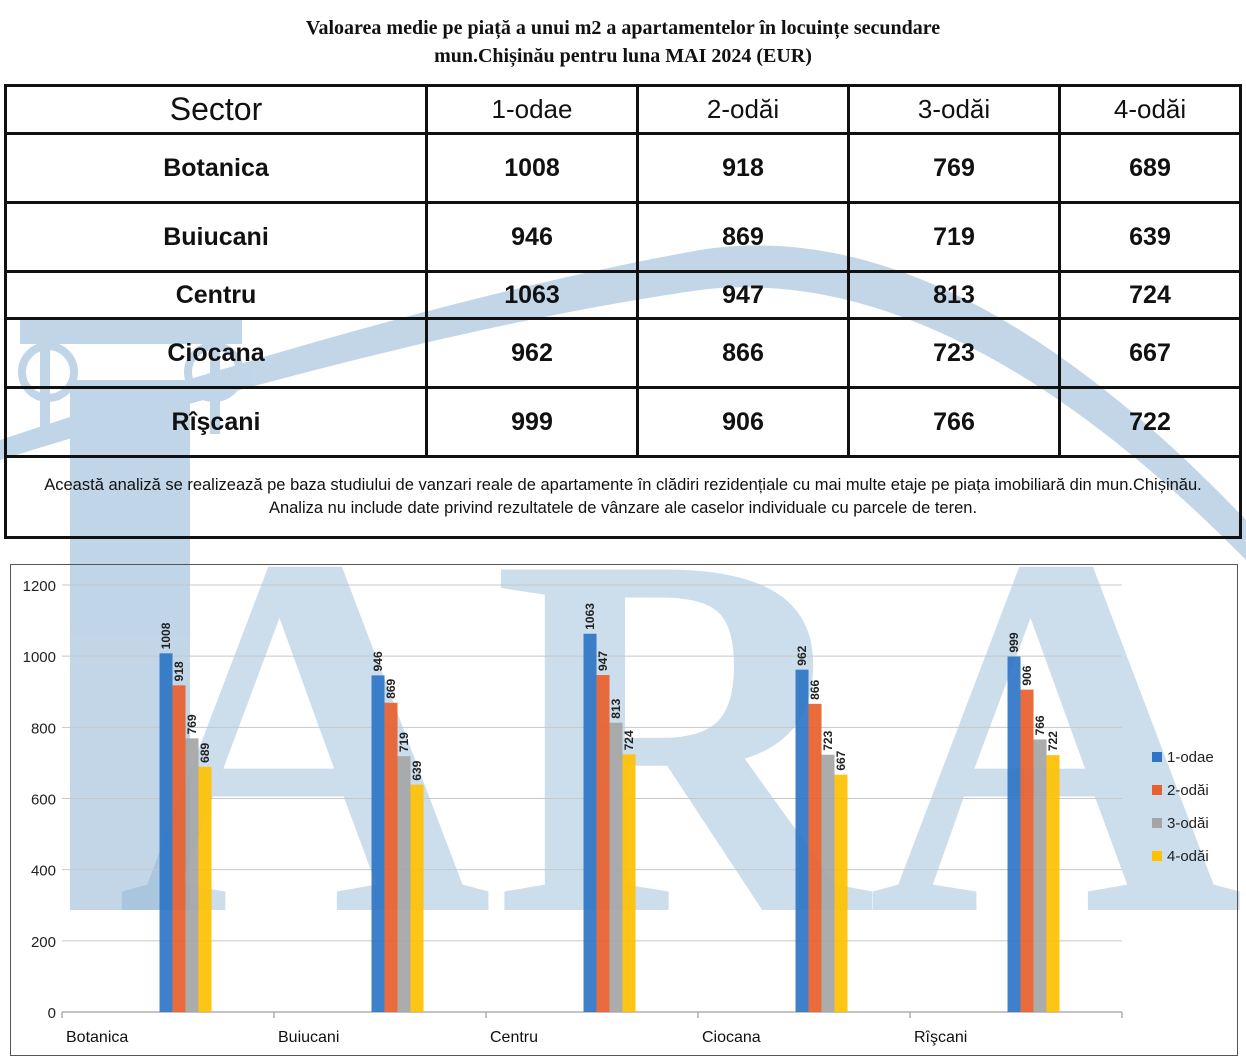 The width and height of the screenshot is (1246, 1060). Describe the element at coordinates (308, 1037) in the screenshot. I see `x-category-label: Buiucani` at that location.